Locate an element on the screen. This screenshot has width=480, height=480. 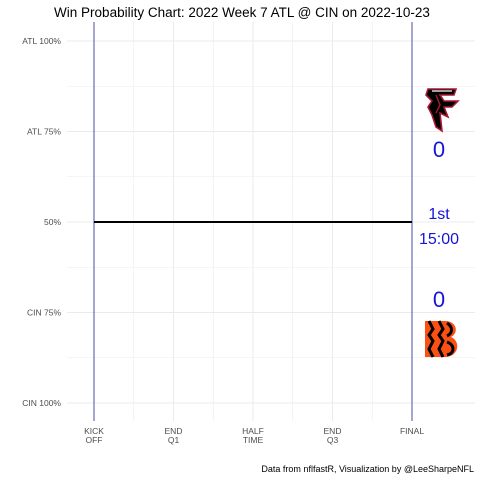
y-axis: ATL 100% ATL 75% 50% CIN 75% CIN 100% is located at coordinates (41, 222).